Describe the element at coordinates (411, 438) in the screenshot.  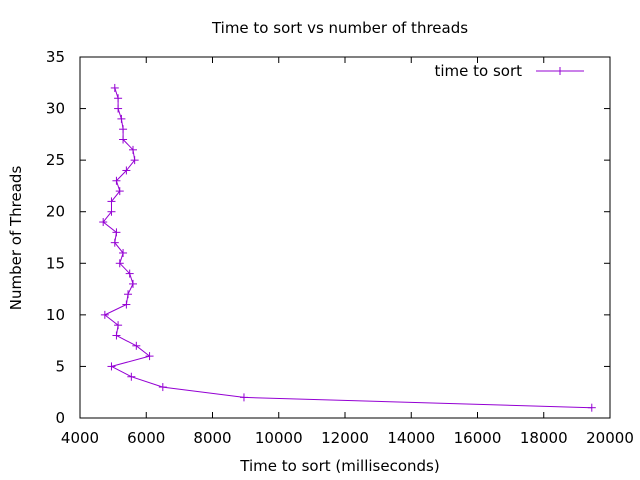
I see `x-tick-label: 14000` at that location.